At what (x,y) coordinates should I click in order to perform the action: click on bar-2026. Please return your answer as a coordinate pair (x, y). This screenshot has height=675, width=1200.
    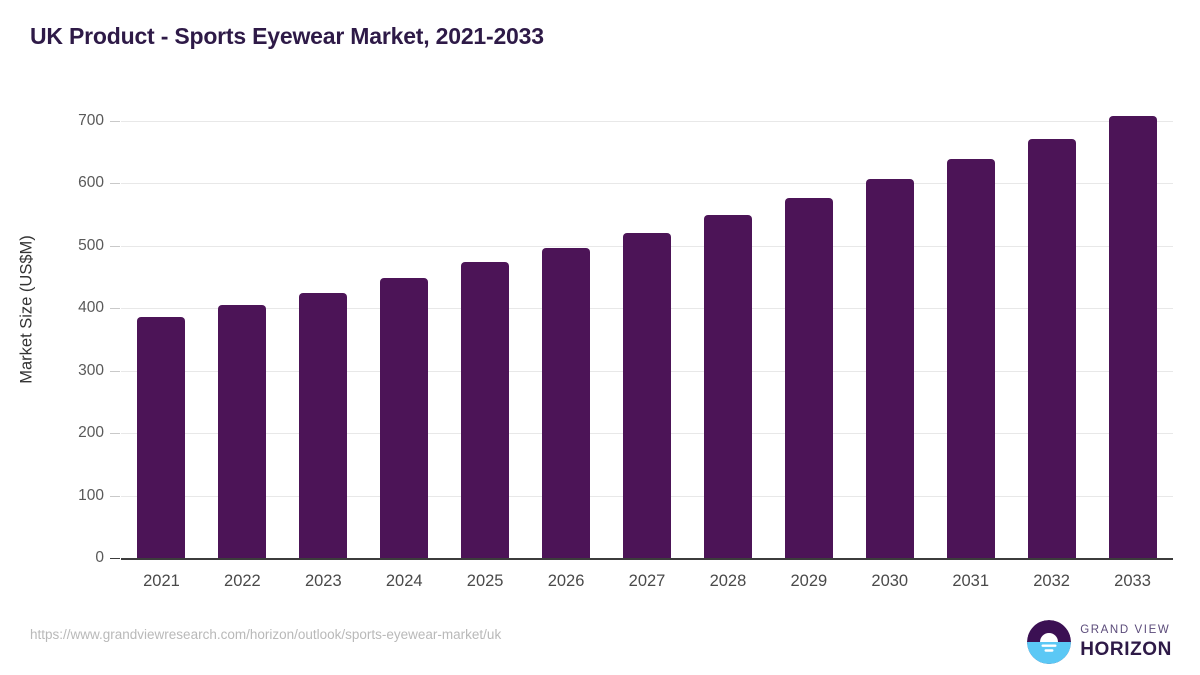
    Looking at the image, I should click on (566, 403).